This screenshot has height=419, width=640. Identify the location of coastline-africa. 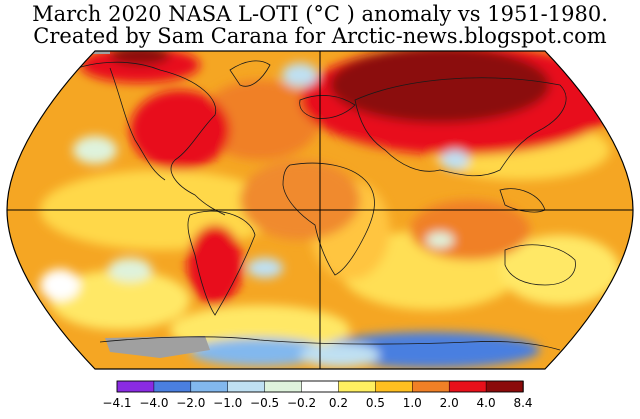
(328, 219).